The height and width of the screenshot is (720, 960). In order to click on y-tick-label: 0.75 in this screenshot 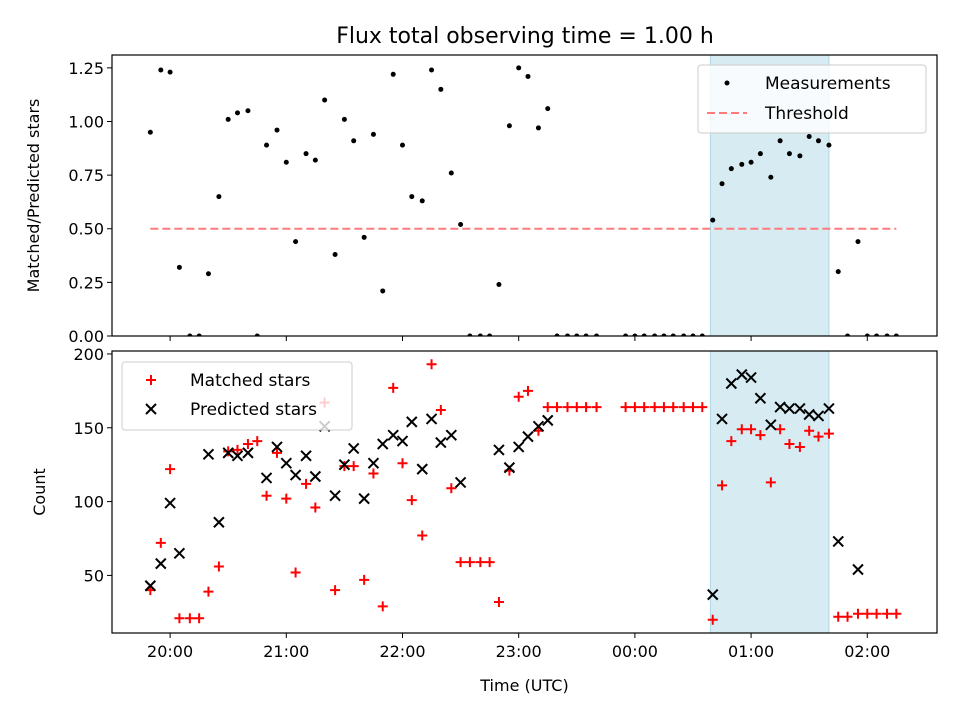, I will do `click(86, 175)`.